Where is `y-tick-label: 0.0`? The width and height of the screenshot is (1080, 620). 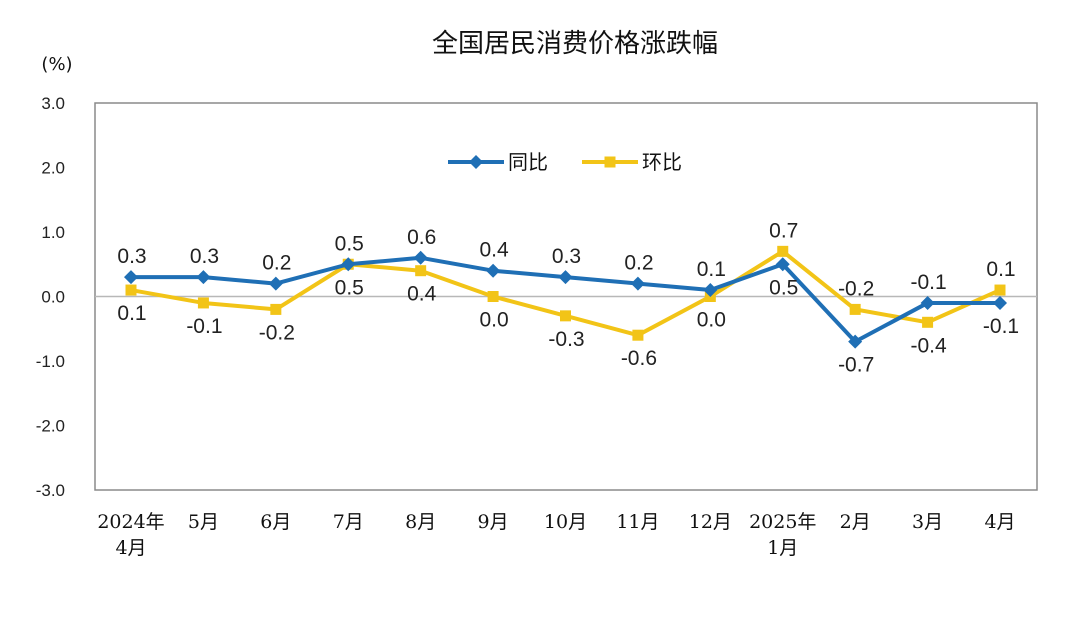 y-tick-label: 0.0 is located at coordinates (53, 297).